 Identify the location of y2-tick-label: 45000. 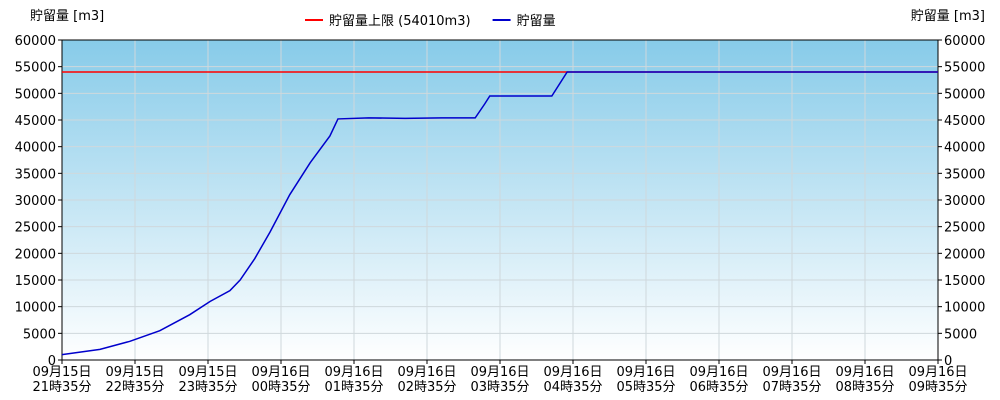
(964, 121).